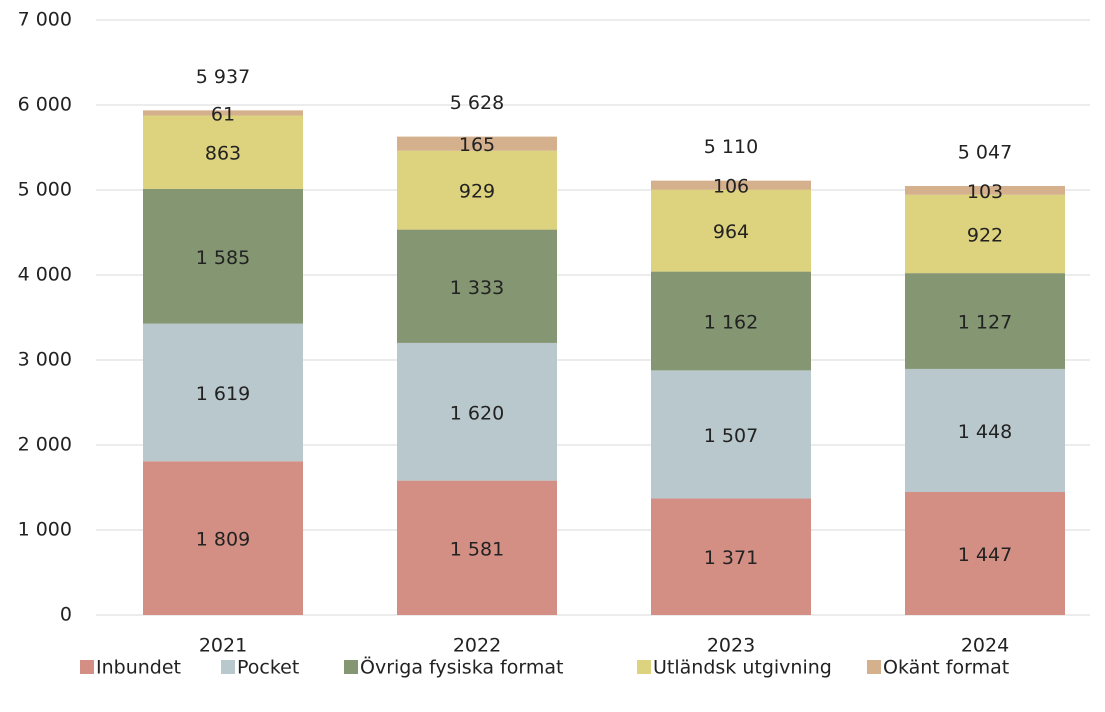 The image size is (1105, 712). Describe the element at coordinates (45, 105) in the screenshot. I see `y-tick-label: 6 000` at that location.